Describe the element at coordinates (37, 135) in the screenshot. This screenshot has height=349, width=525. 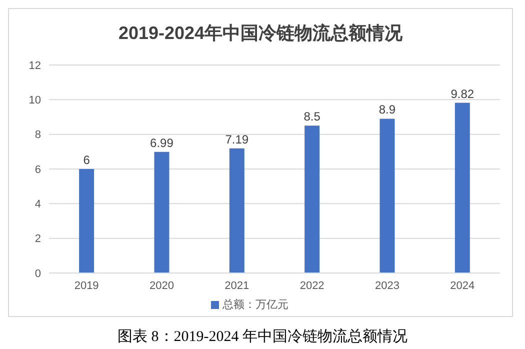
I see `y-tick-label: 8` at that location.